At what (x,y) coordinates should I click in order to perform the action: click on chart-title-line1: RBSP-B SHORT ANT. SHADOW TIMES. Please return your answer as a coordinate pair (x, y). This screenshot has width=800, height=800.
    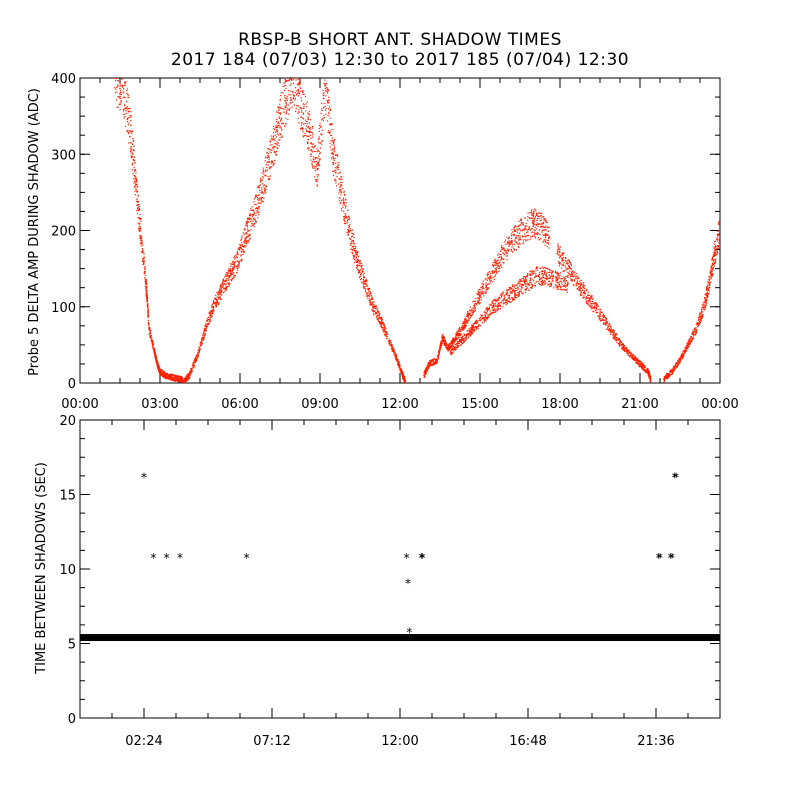
    Looking at the image, I should click on (400, 40).